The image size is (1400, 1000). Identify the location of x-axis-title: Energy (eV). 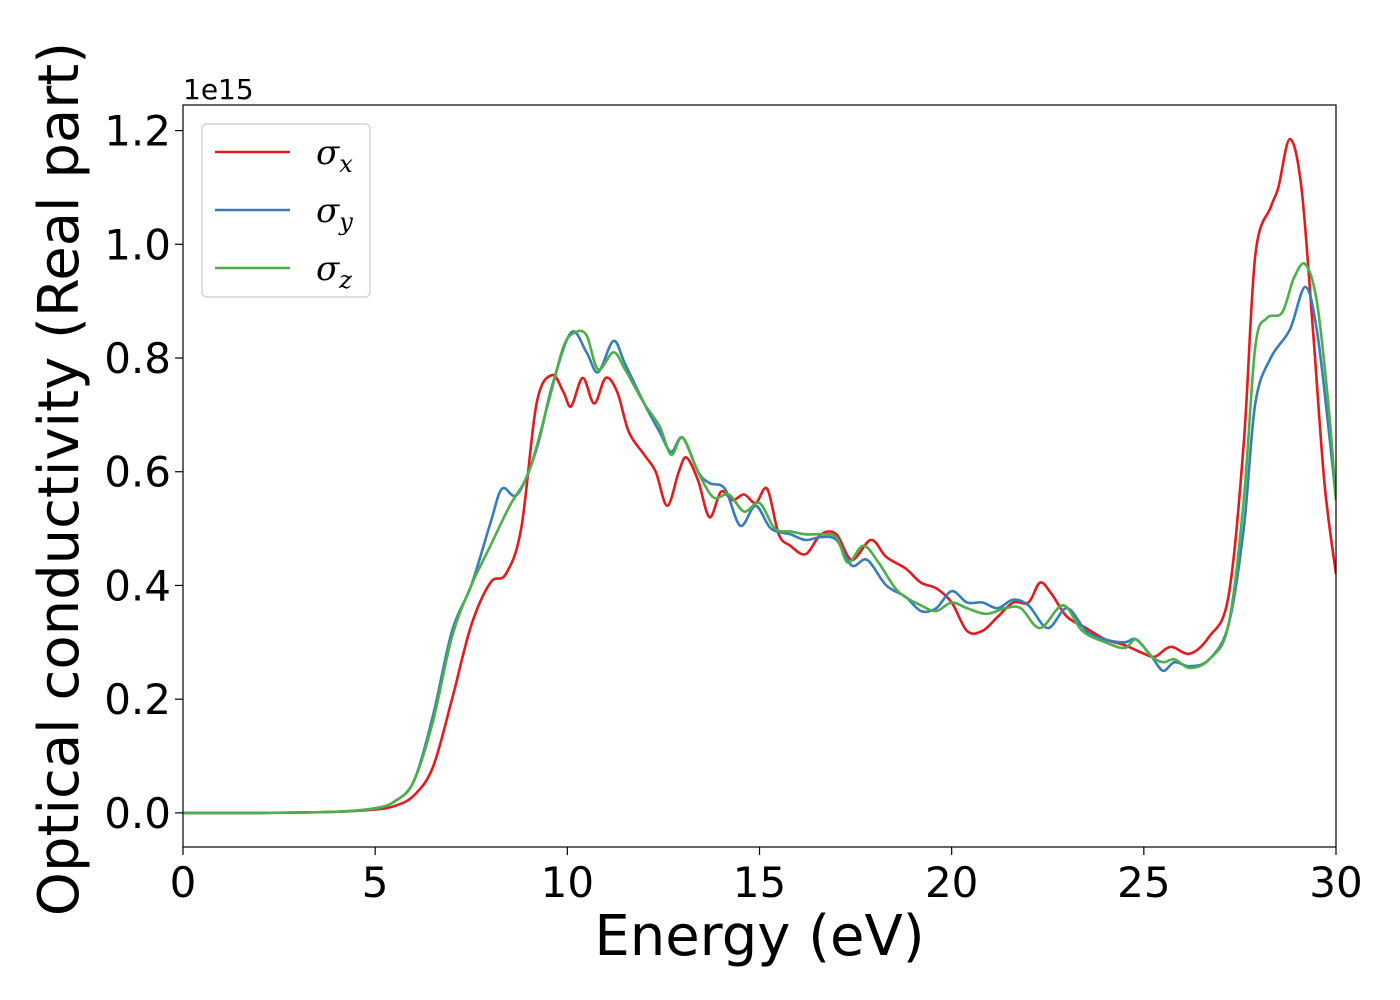
(759, 936).